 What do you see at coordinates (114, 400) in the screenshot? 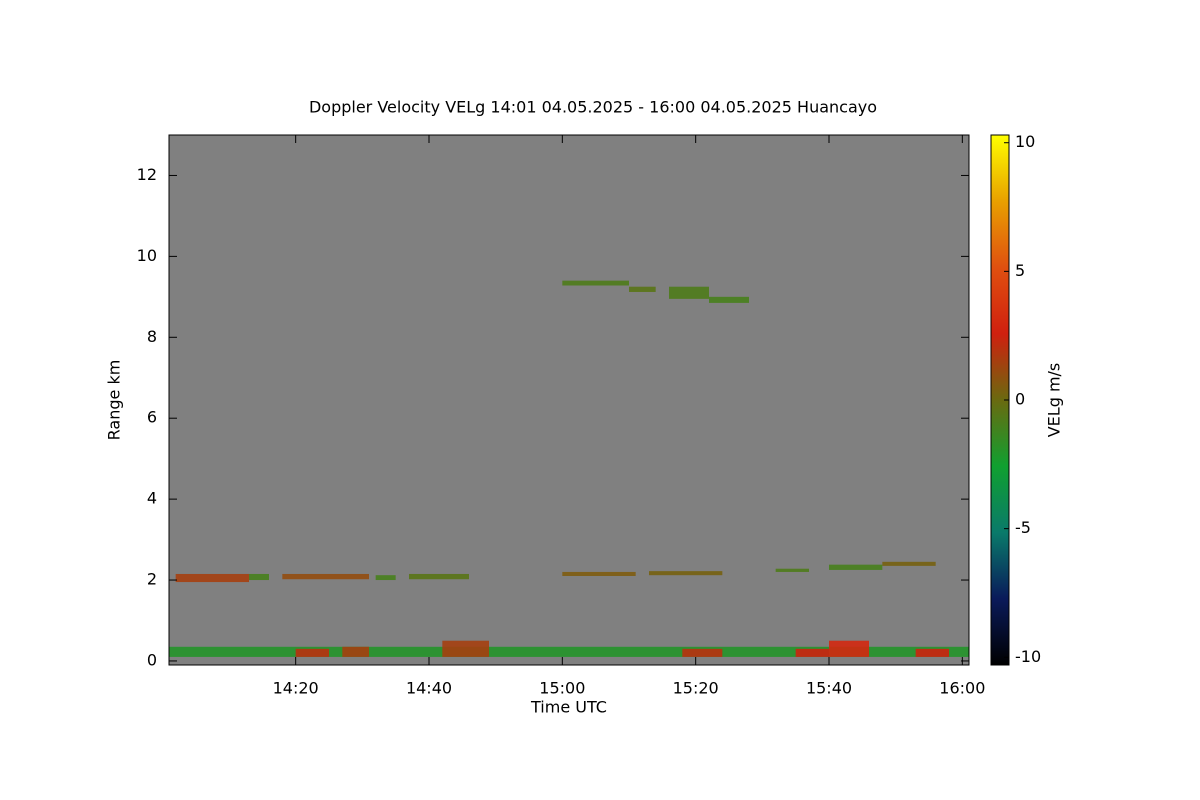
I see `y-axis-label: Range km` at bounding box center [114, 400].